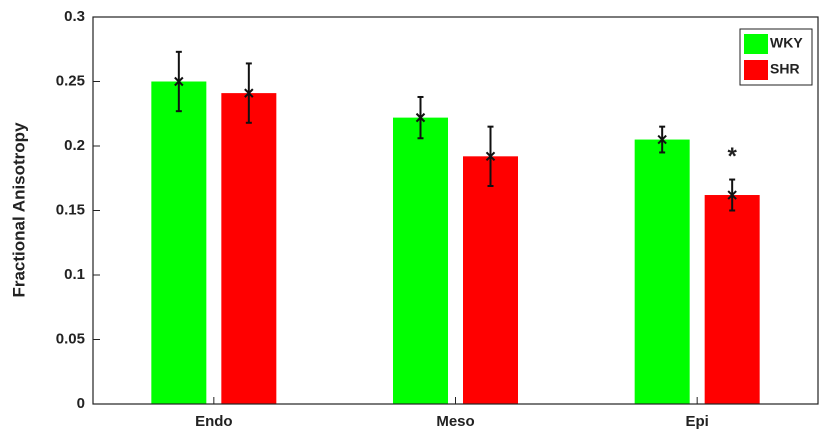  What do you see at coordinates (696, 421) in the screenshot?
I see `x-tick-label: Epi` at bounding box center [696, 421].